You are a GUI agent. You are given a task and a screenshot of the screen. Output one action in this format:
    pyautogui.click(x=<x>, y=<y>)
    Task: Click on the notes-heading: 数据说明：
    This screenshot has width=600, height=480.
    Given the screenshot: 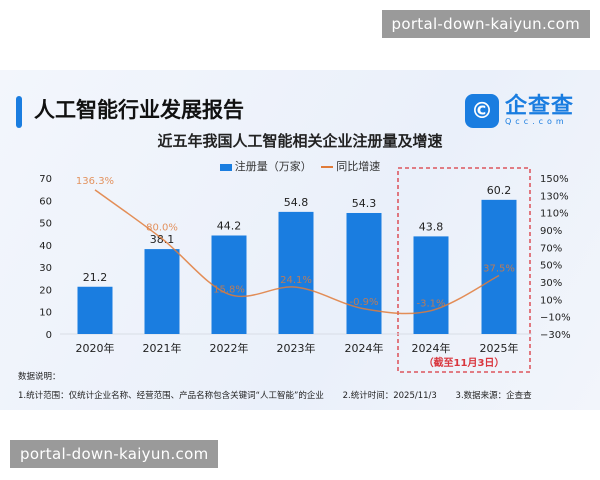 What is the action you would take?
    pyautogui.click(x=39, y=377)
    